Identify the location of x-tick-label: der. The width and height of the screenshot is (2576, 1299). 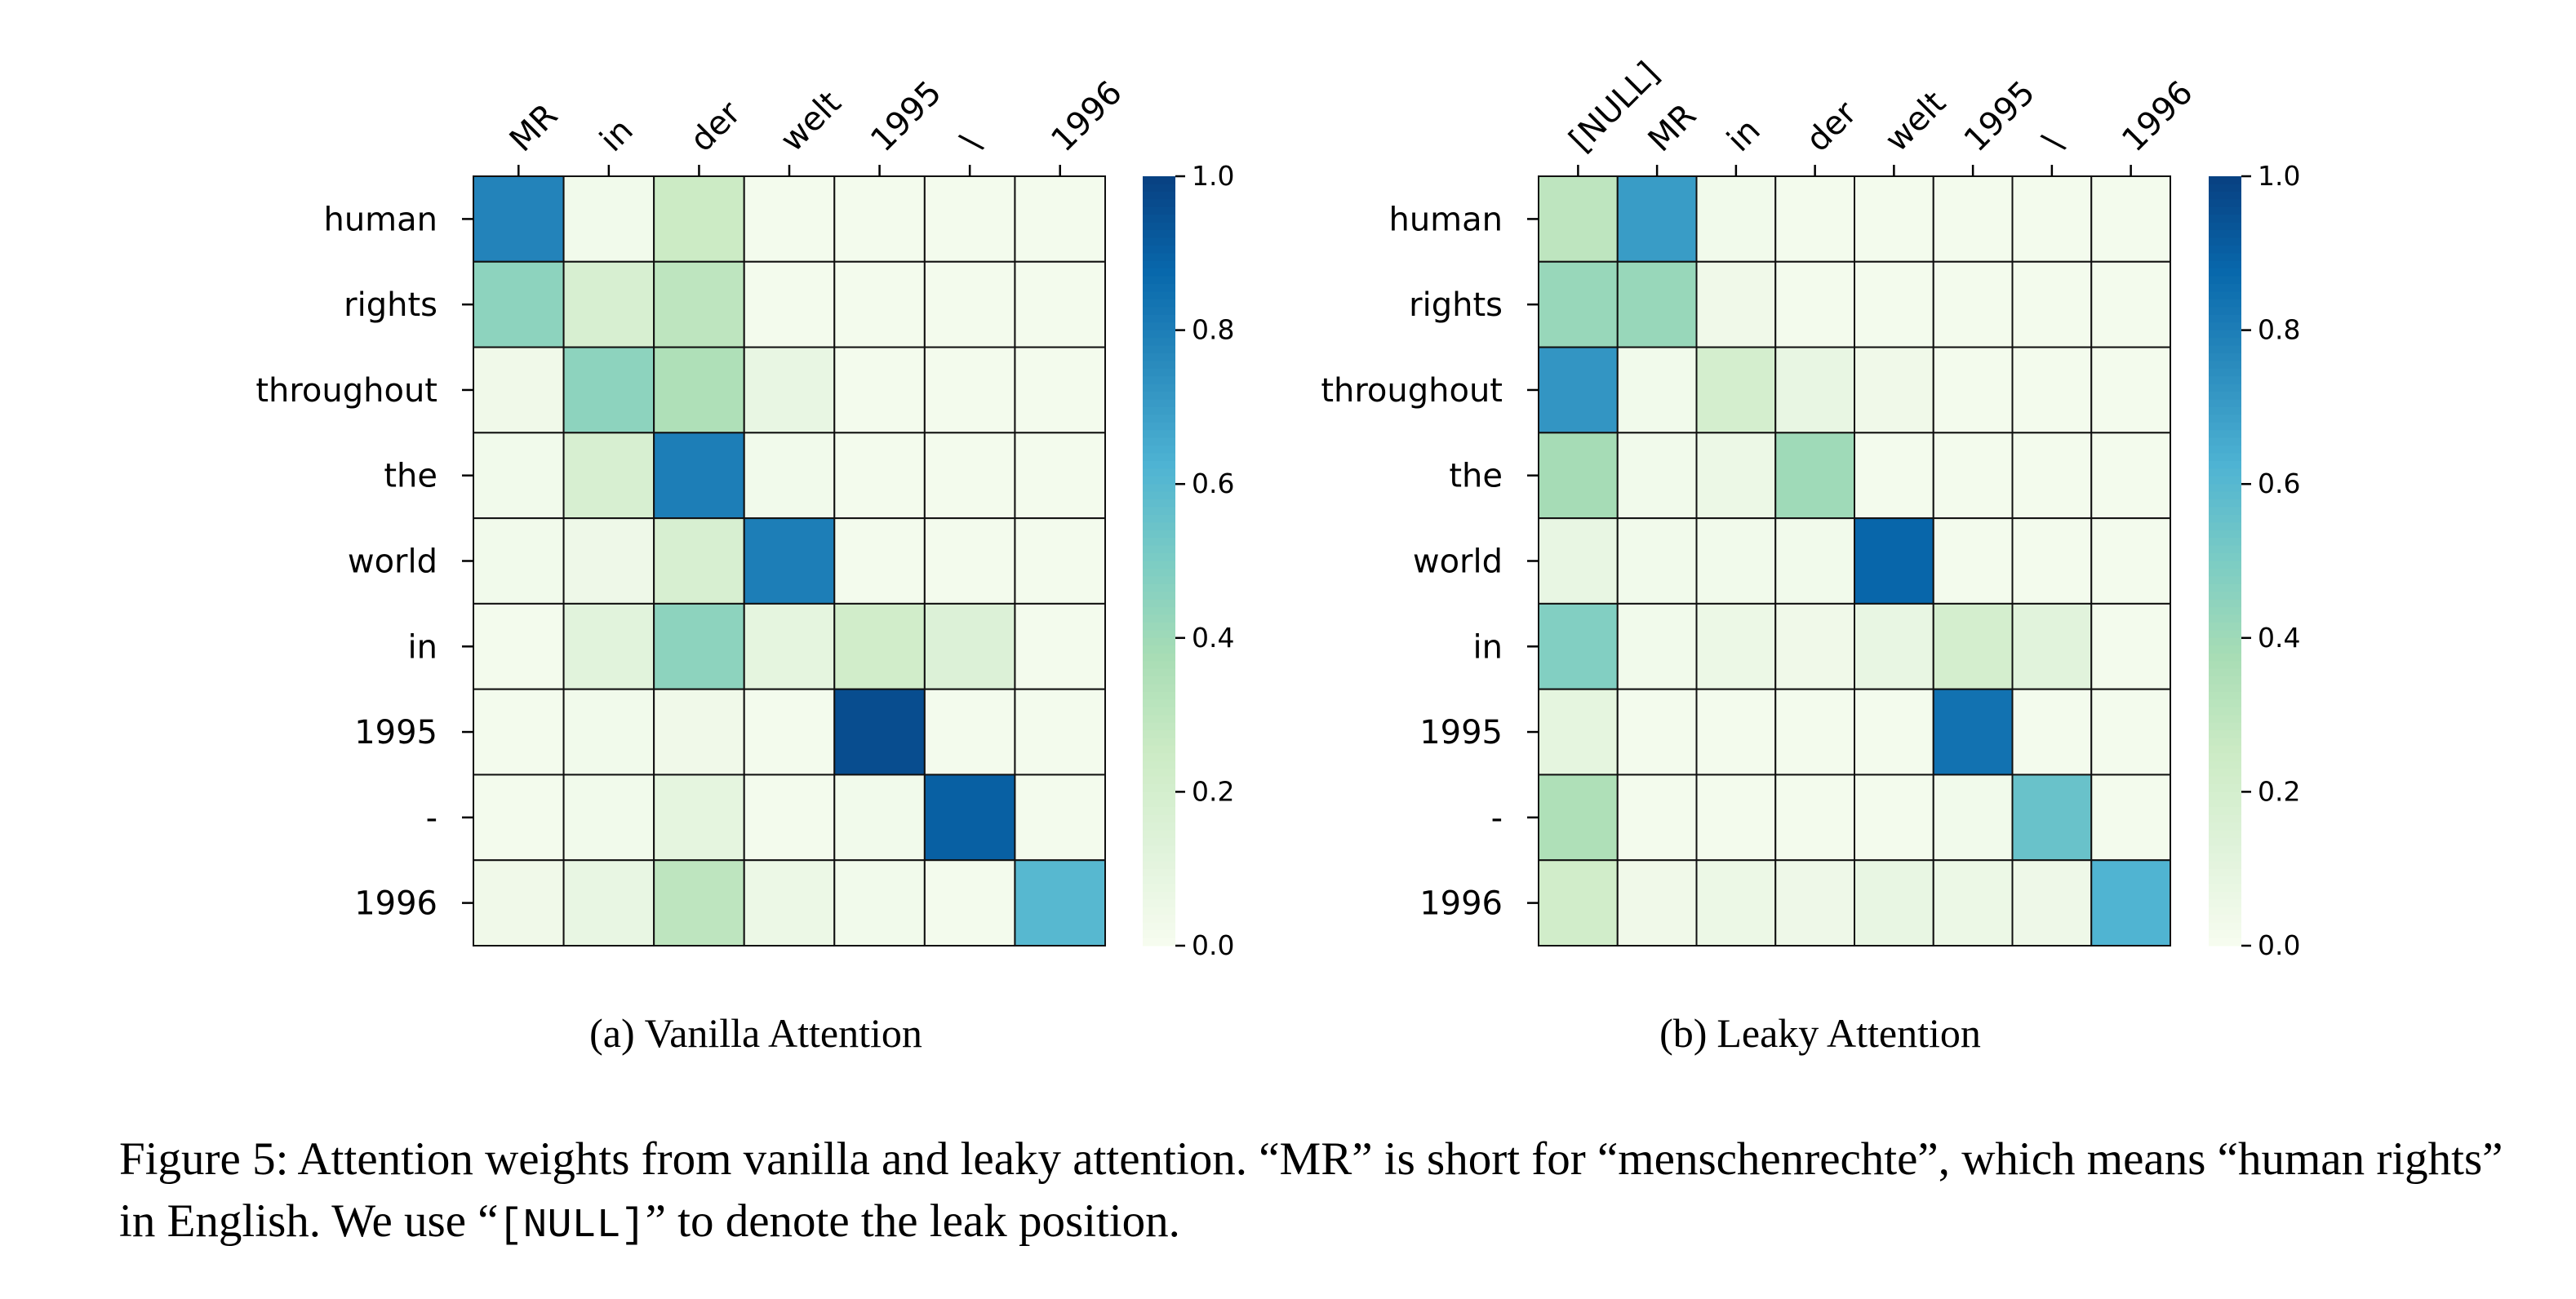
(1831, 126).